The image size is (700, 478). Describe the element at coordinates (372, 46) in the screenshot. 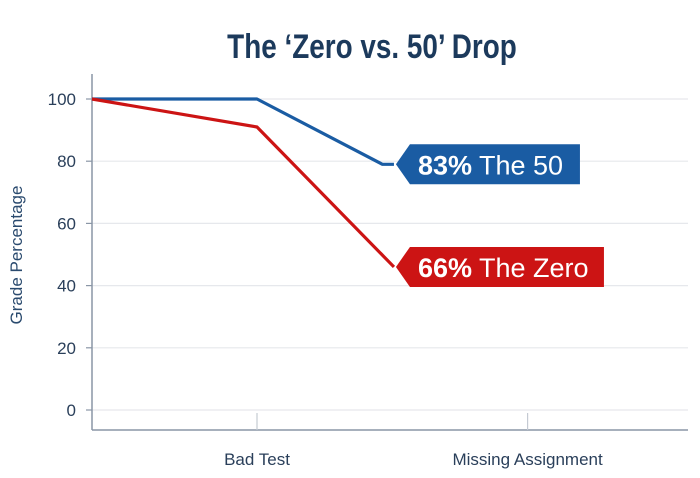

I see `chart-title: The ‘Zero vs. 50’ Drop` at that location.